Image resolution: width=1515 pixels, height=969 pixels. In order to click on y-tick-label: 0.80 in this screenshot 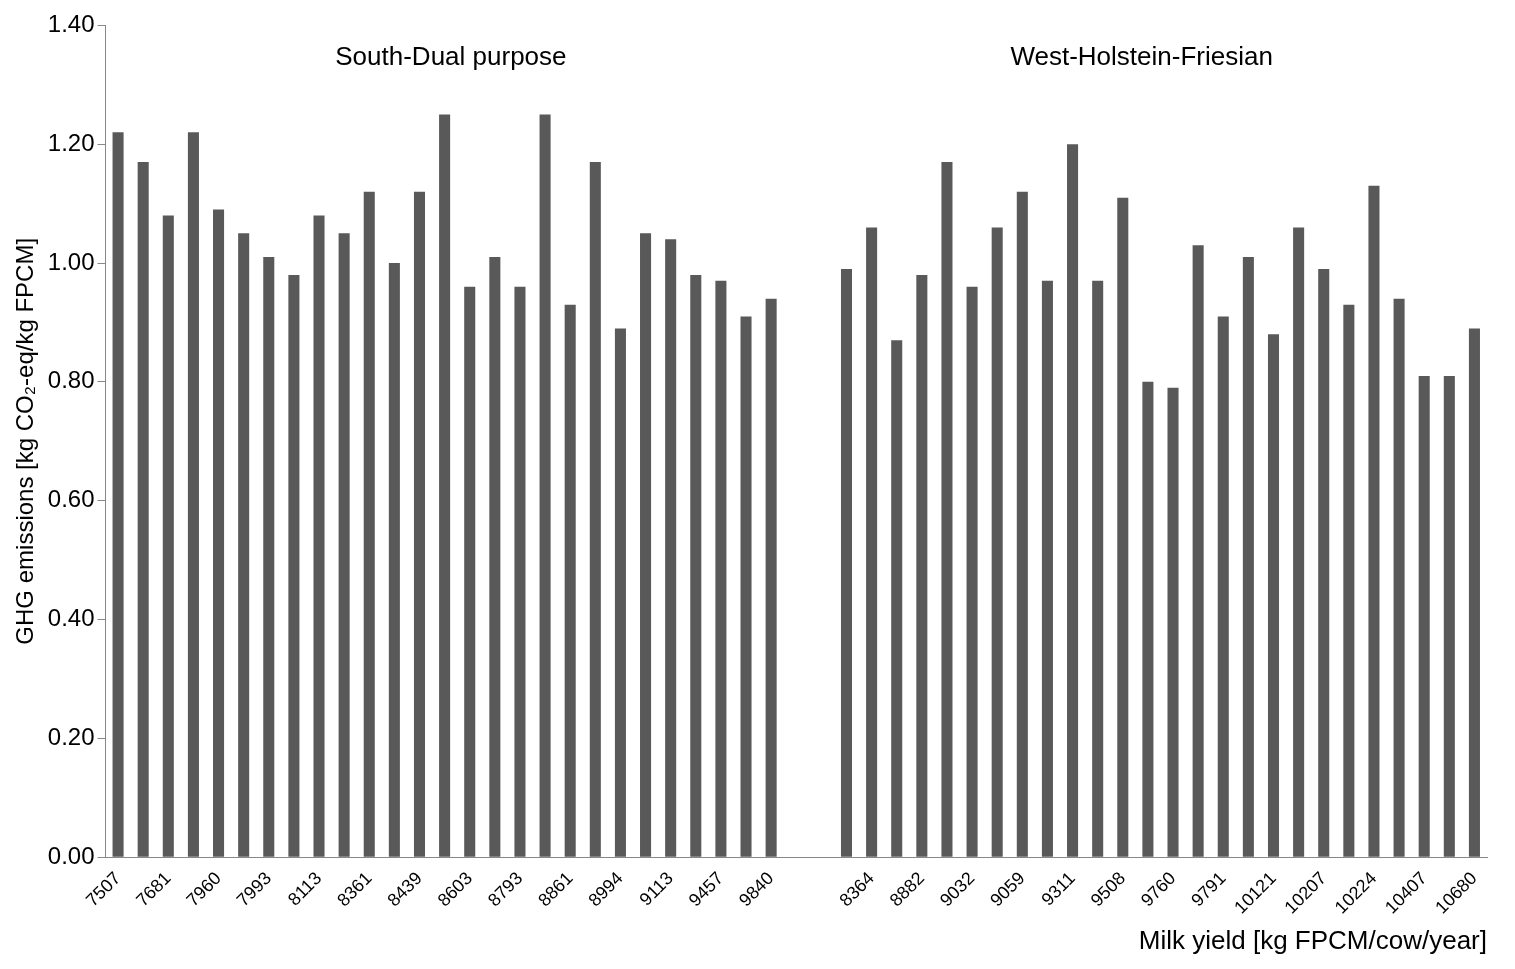, I will do `click(71, 380)`.